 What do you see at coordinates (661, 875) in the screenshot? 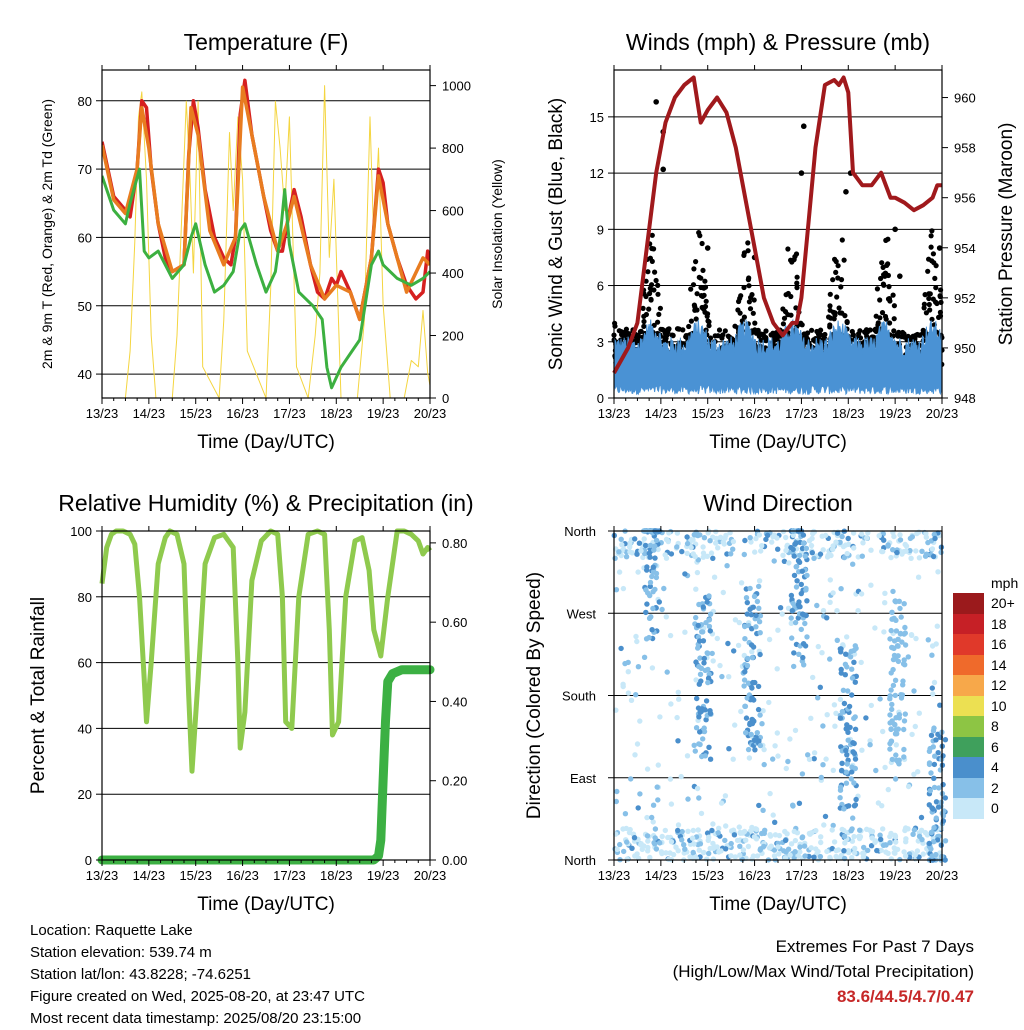
I see `x-tick-label: 14/23` at bounding box center [661, 875].